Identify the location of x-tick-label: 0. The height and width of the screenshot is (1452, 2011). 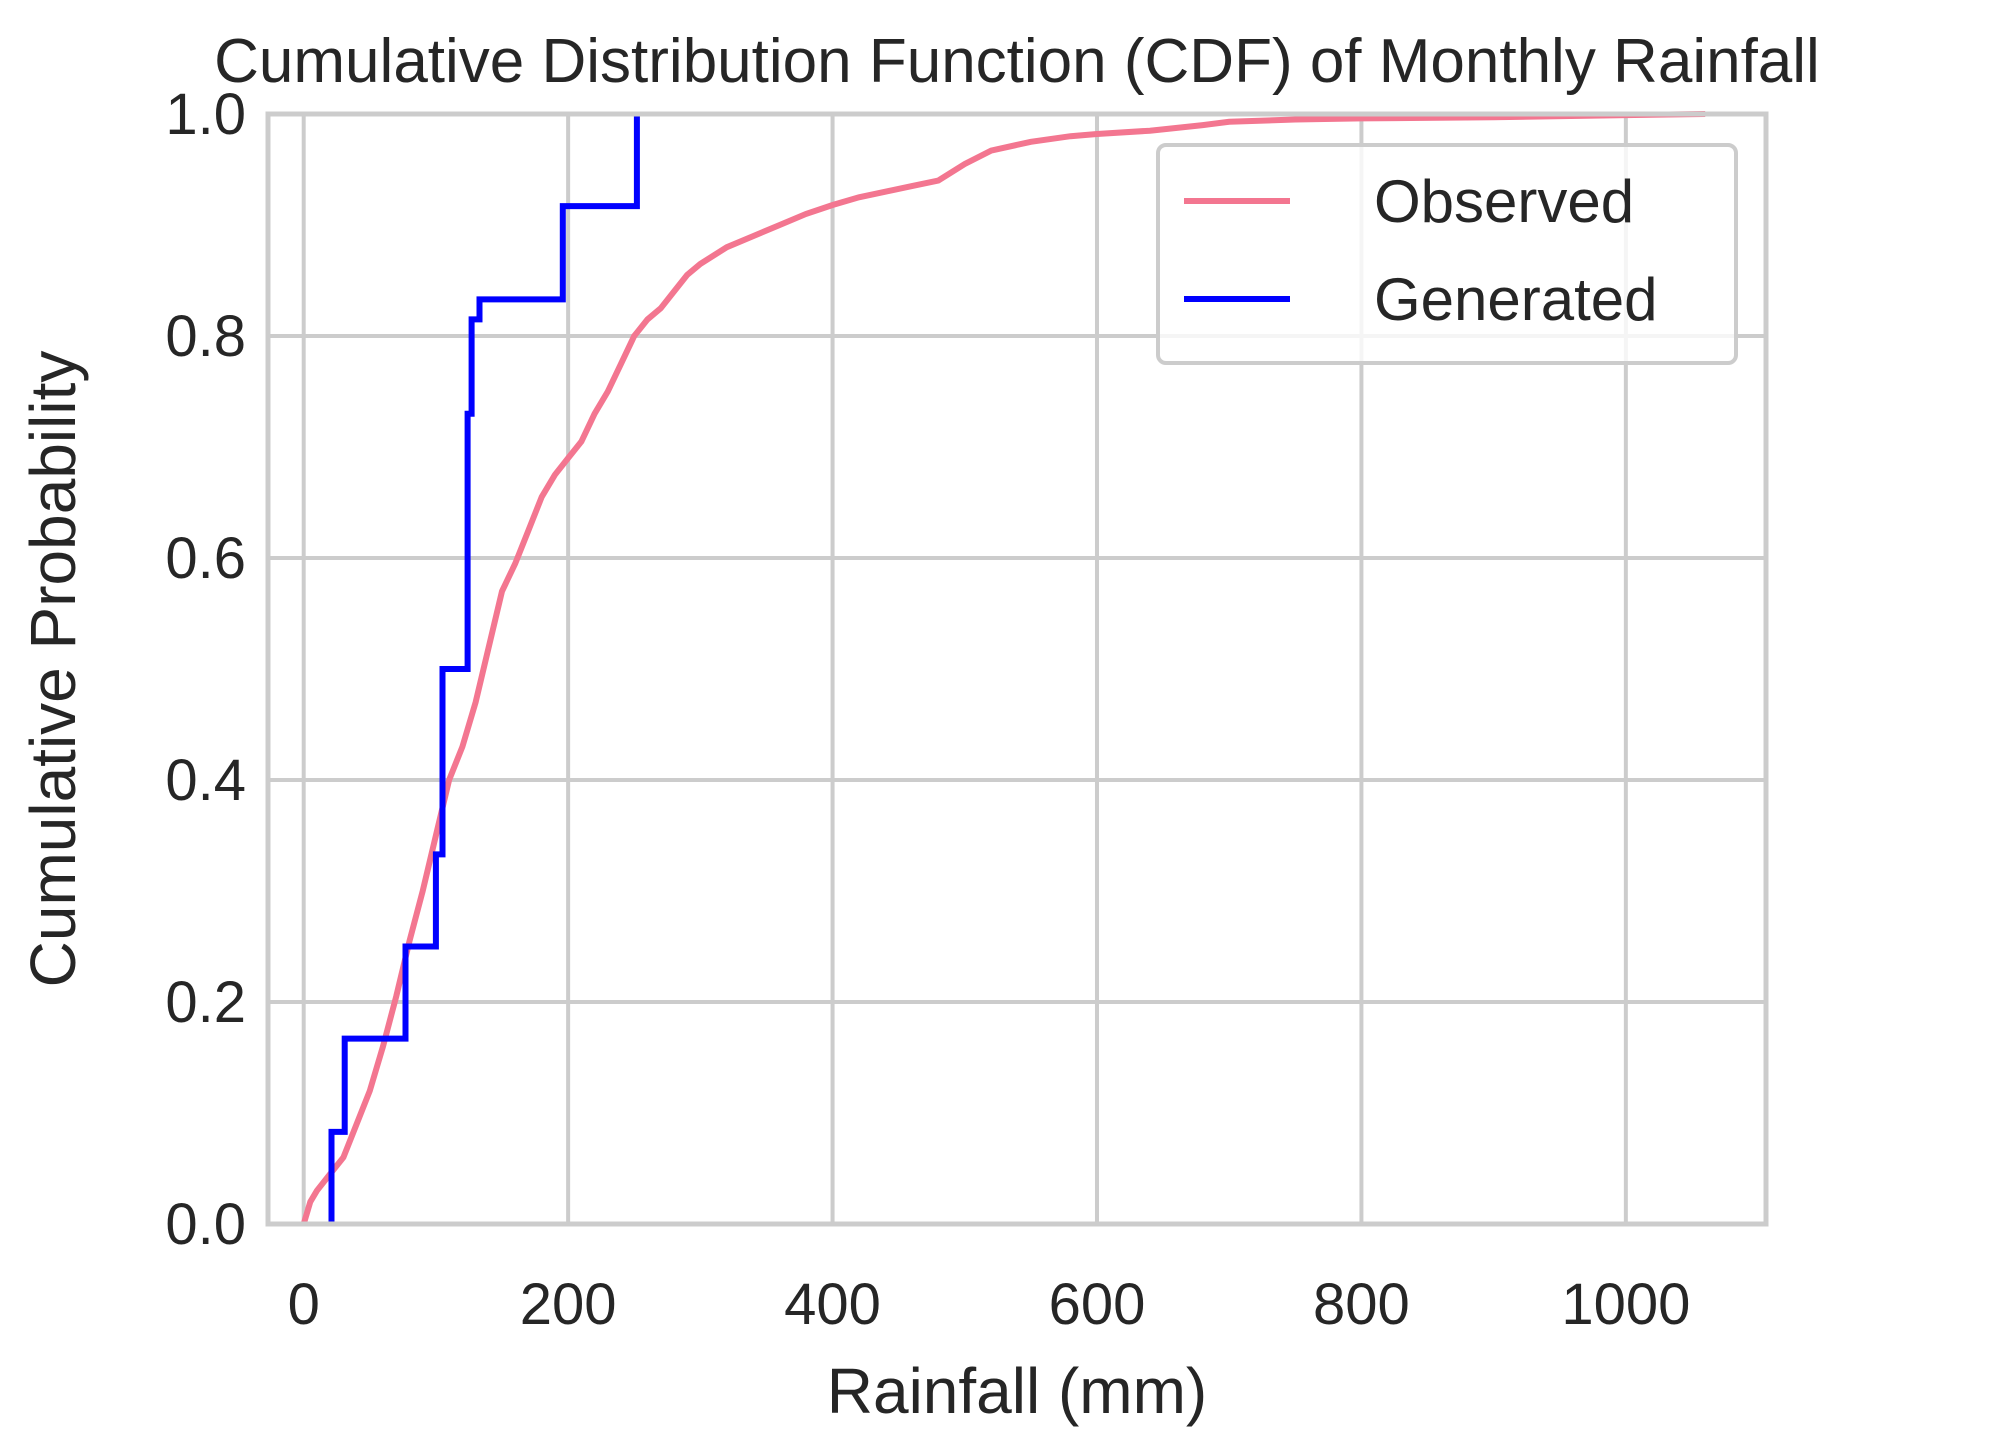
(304, 1304).